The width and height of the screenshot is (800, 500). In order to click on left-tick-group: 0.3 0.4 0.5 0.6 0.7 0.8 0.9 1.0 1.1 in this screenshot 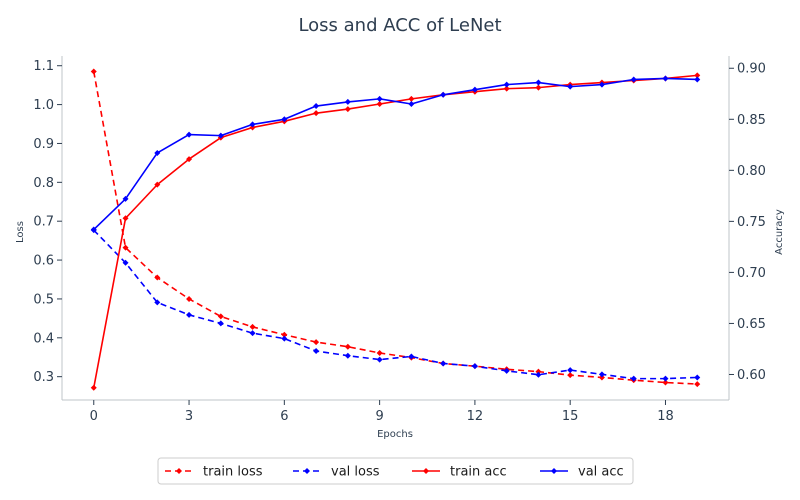, I will do `click(47, 222)`.